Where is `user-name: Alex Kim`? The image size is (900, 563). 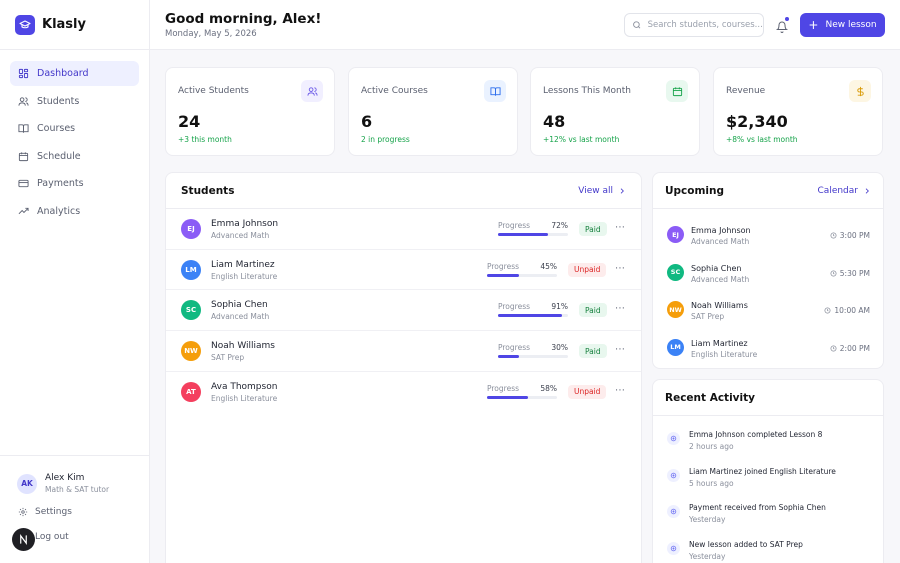 user-name: Alex Kim is located at coordinates (65, 478).